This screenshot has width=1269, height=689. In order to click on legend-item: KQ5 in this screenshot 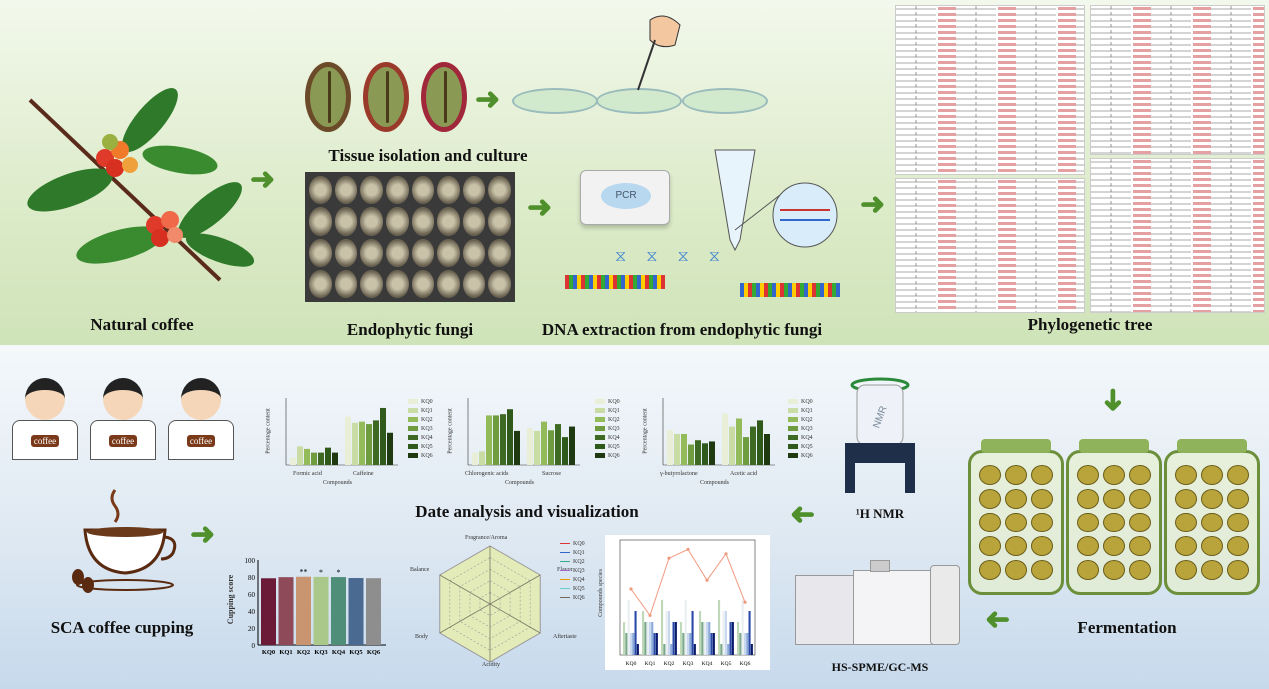, I will do `click(420, 447)`.